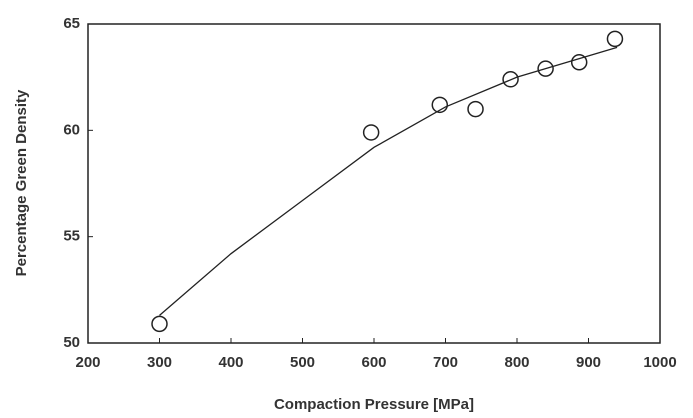 The image size is (693, 418). Describe the element at coordinates (373, 362) in the screenshot. I see `x-tick-label: 600` at that location.